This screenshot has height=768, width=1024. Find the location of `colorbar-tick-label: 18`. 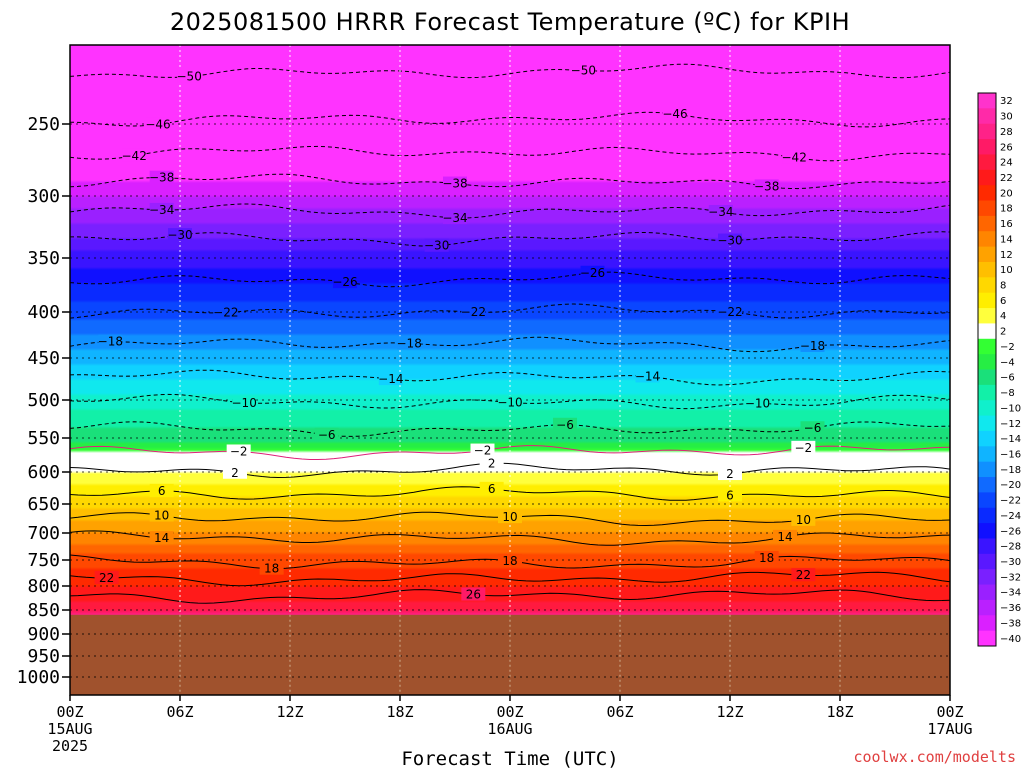

colorbar-tick-label: 18 is located at coordinates (1006, 209).